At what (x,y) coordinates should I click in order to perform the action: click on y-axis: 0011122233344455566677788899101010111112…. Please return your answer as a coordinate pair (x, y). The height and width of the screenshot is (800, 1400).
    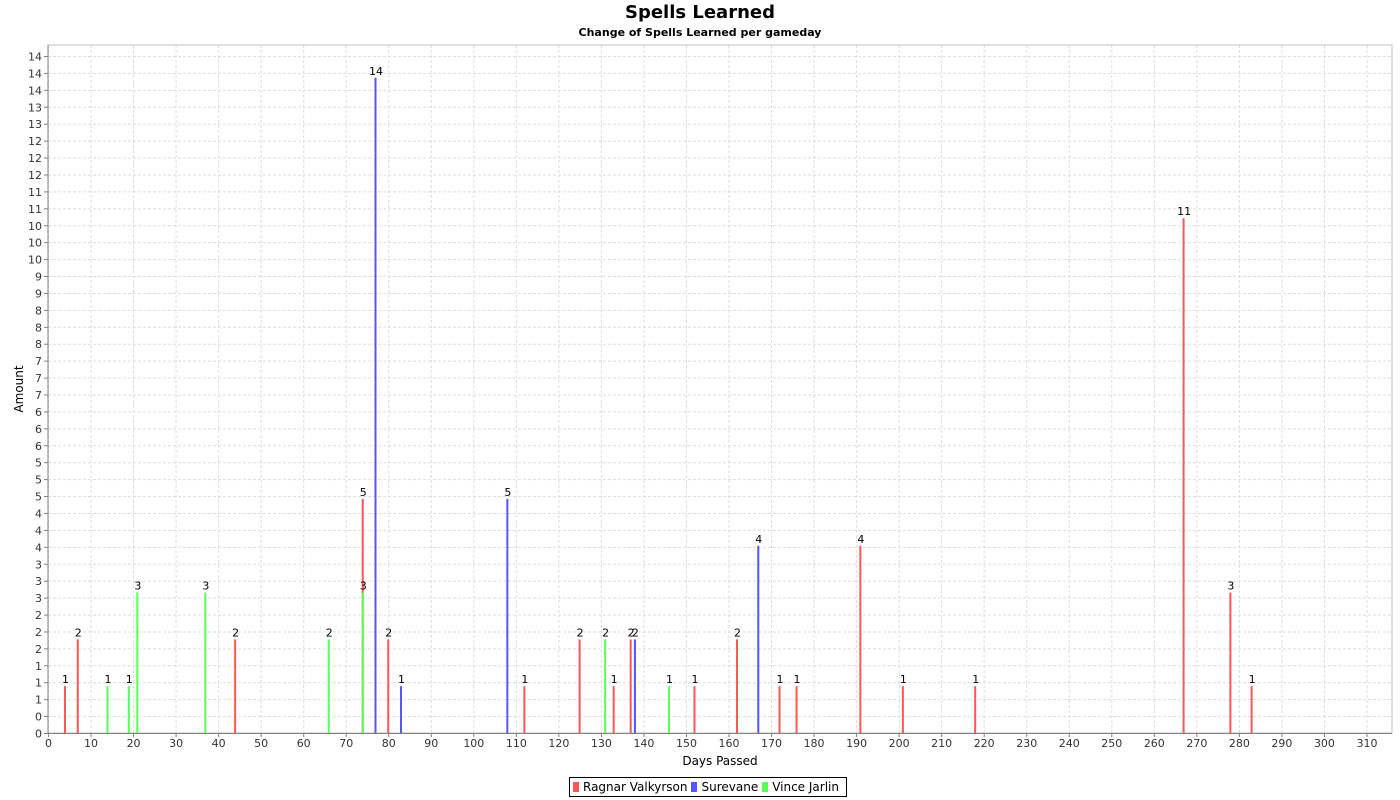
    Looking at the image, I should click on (38, 393).